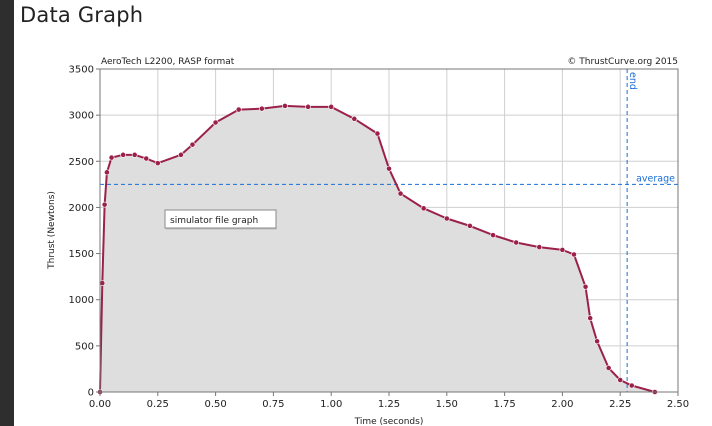 The height and width of the screenshot is (426, 712). Describe the element at coordinates (168, 62) in the screenshot. I see `chart-subtitle-left: AeroTech L2200, RASP format` at that location.